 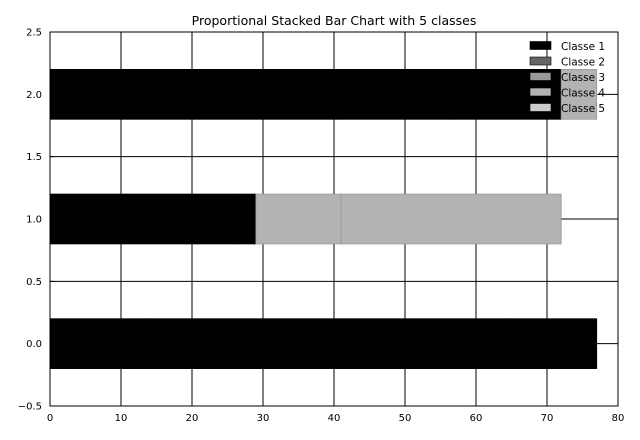 What do you see at coordinates (334, 418) in the screenshot?
I see `x-tick-label-4: 40` at bounding box center [334, 418].